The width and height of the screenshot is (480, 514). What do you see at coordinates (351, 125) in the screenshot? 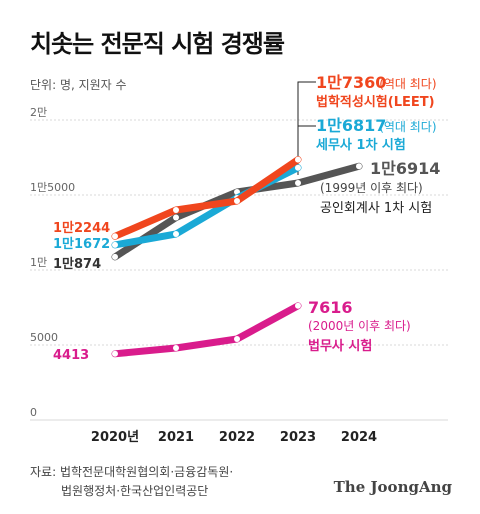
I see `end-value-label: 1만6817` at bounding box center [351, 125].